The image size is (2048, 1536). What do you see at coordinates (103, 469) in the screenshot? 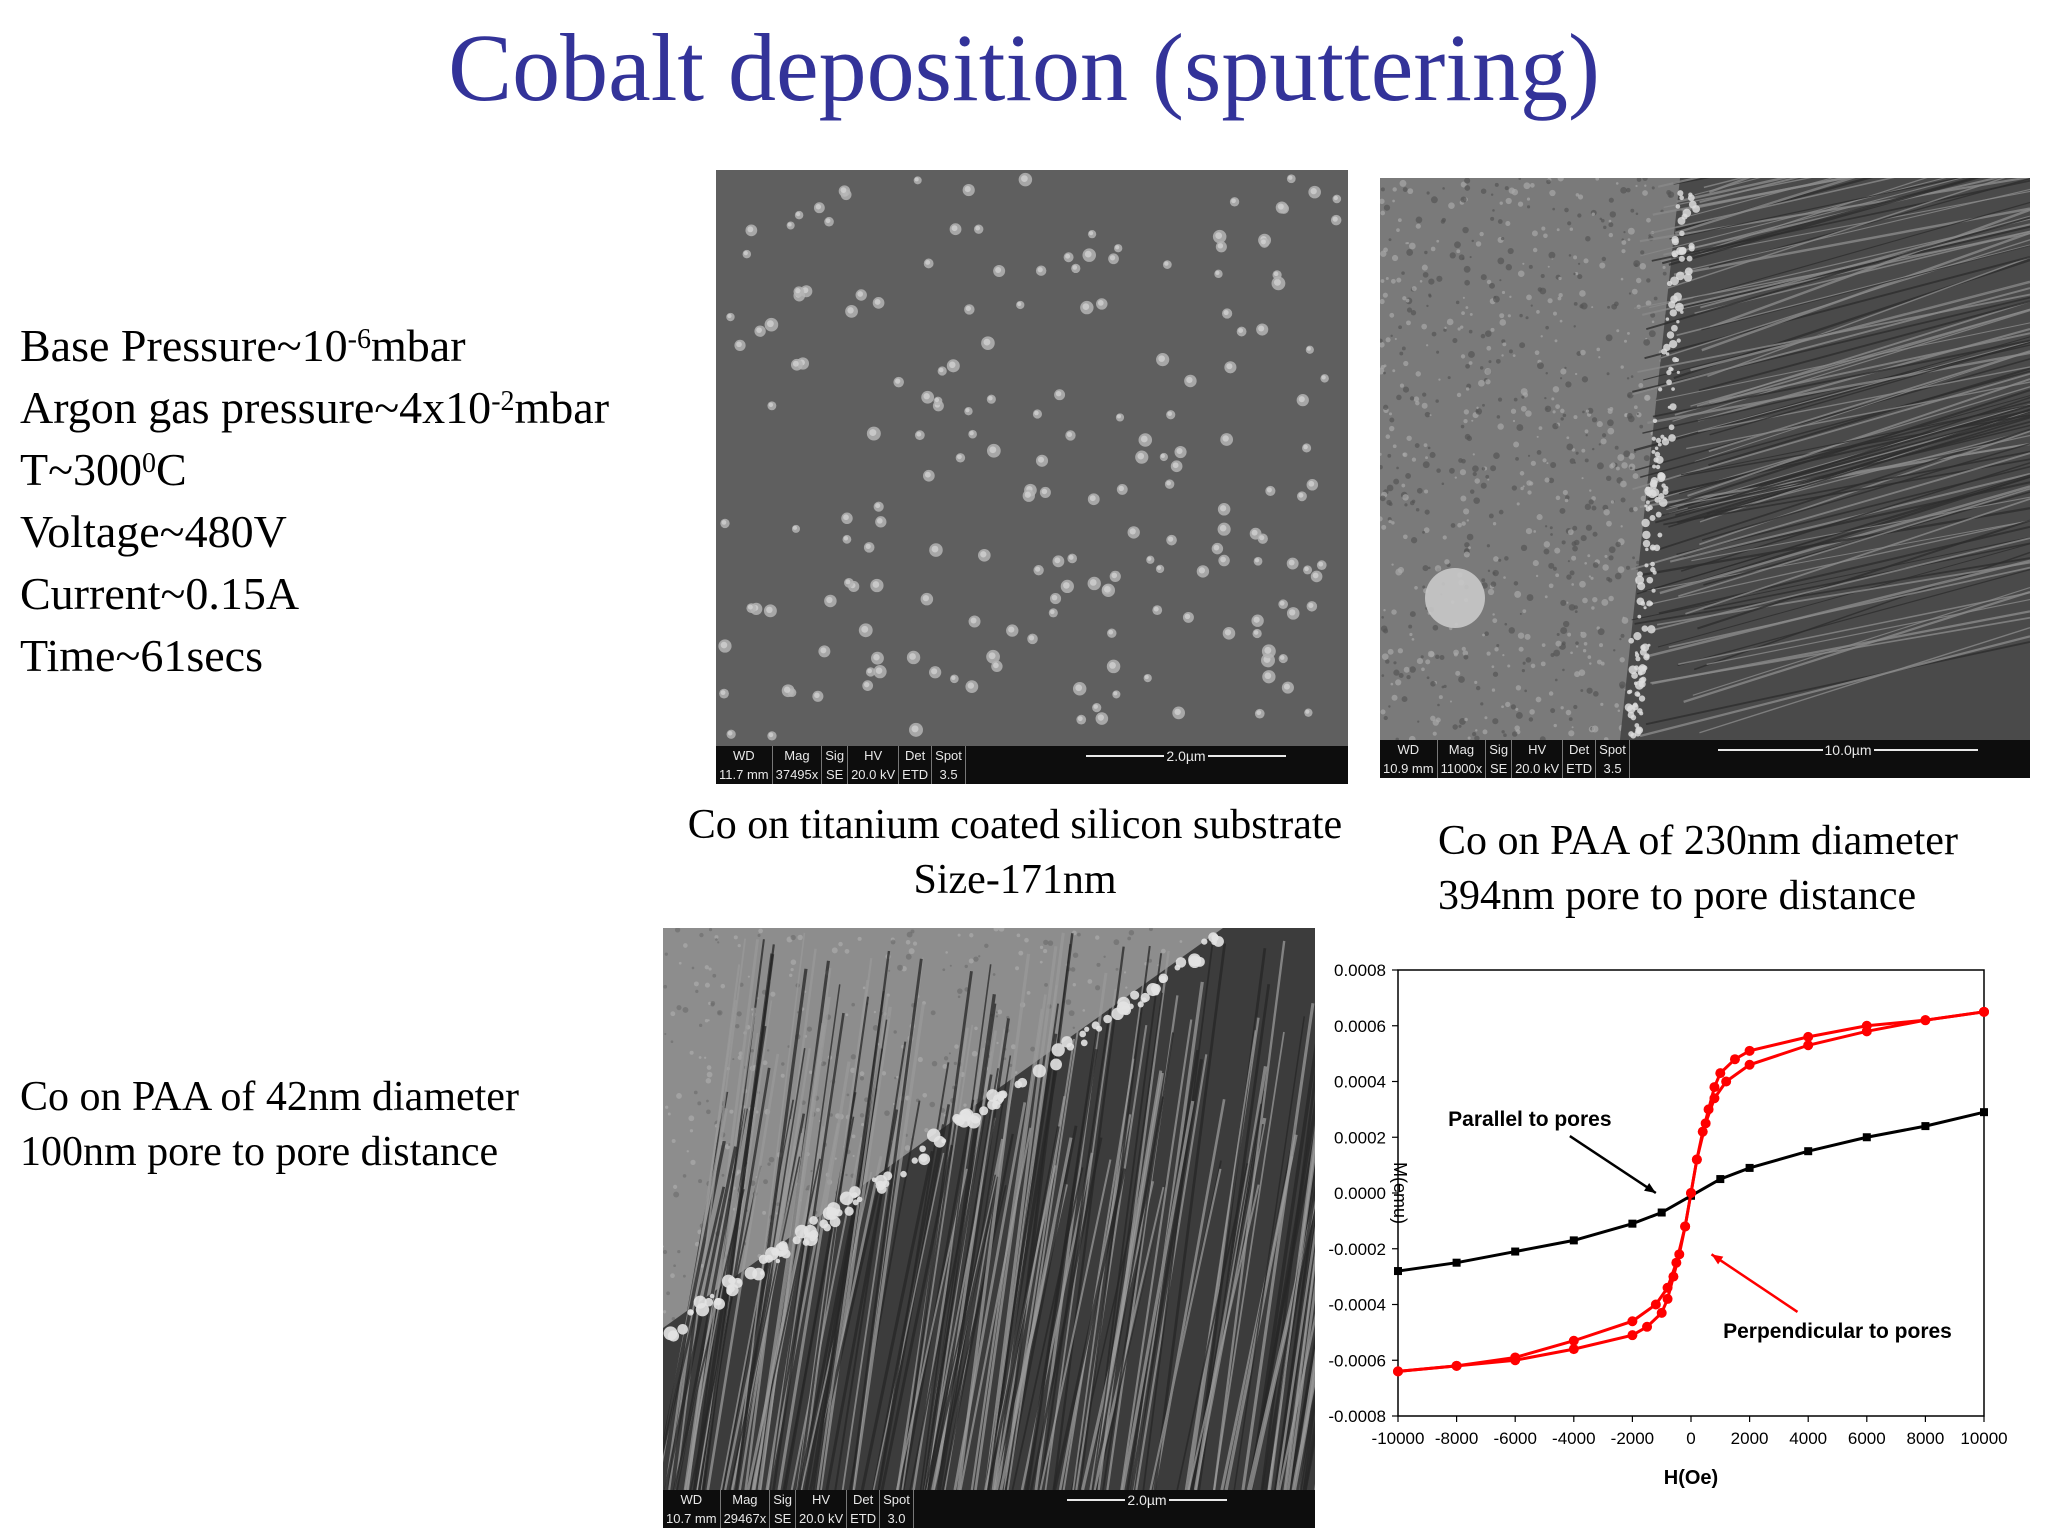
I see `parameter-line: T~3000C` at bounding box center [103, 469].